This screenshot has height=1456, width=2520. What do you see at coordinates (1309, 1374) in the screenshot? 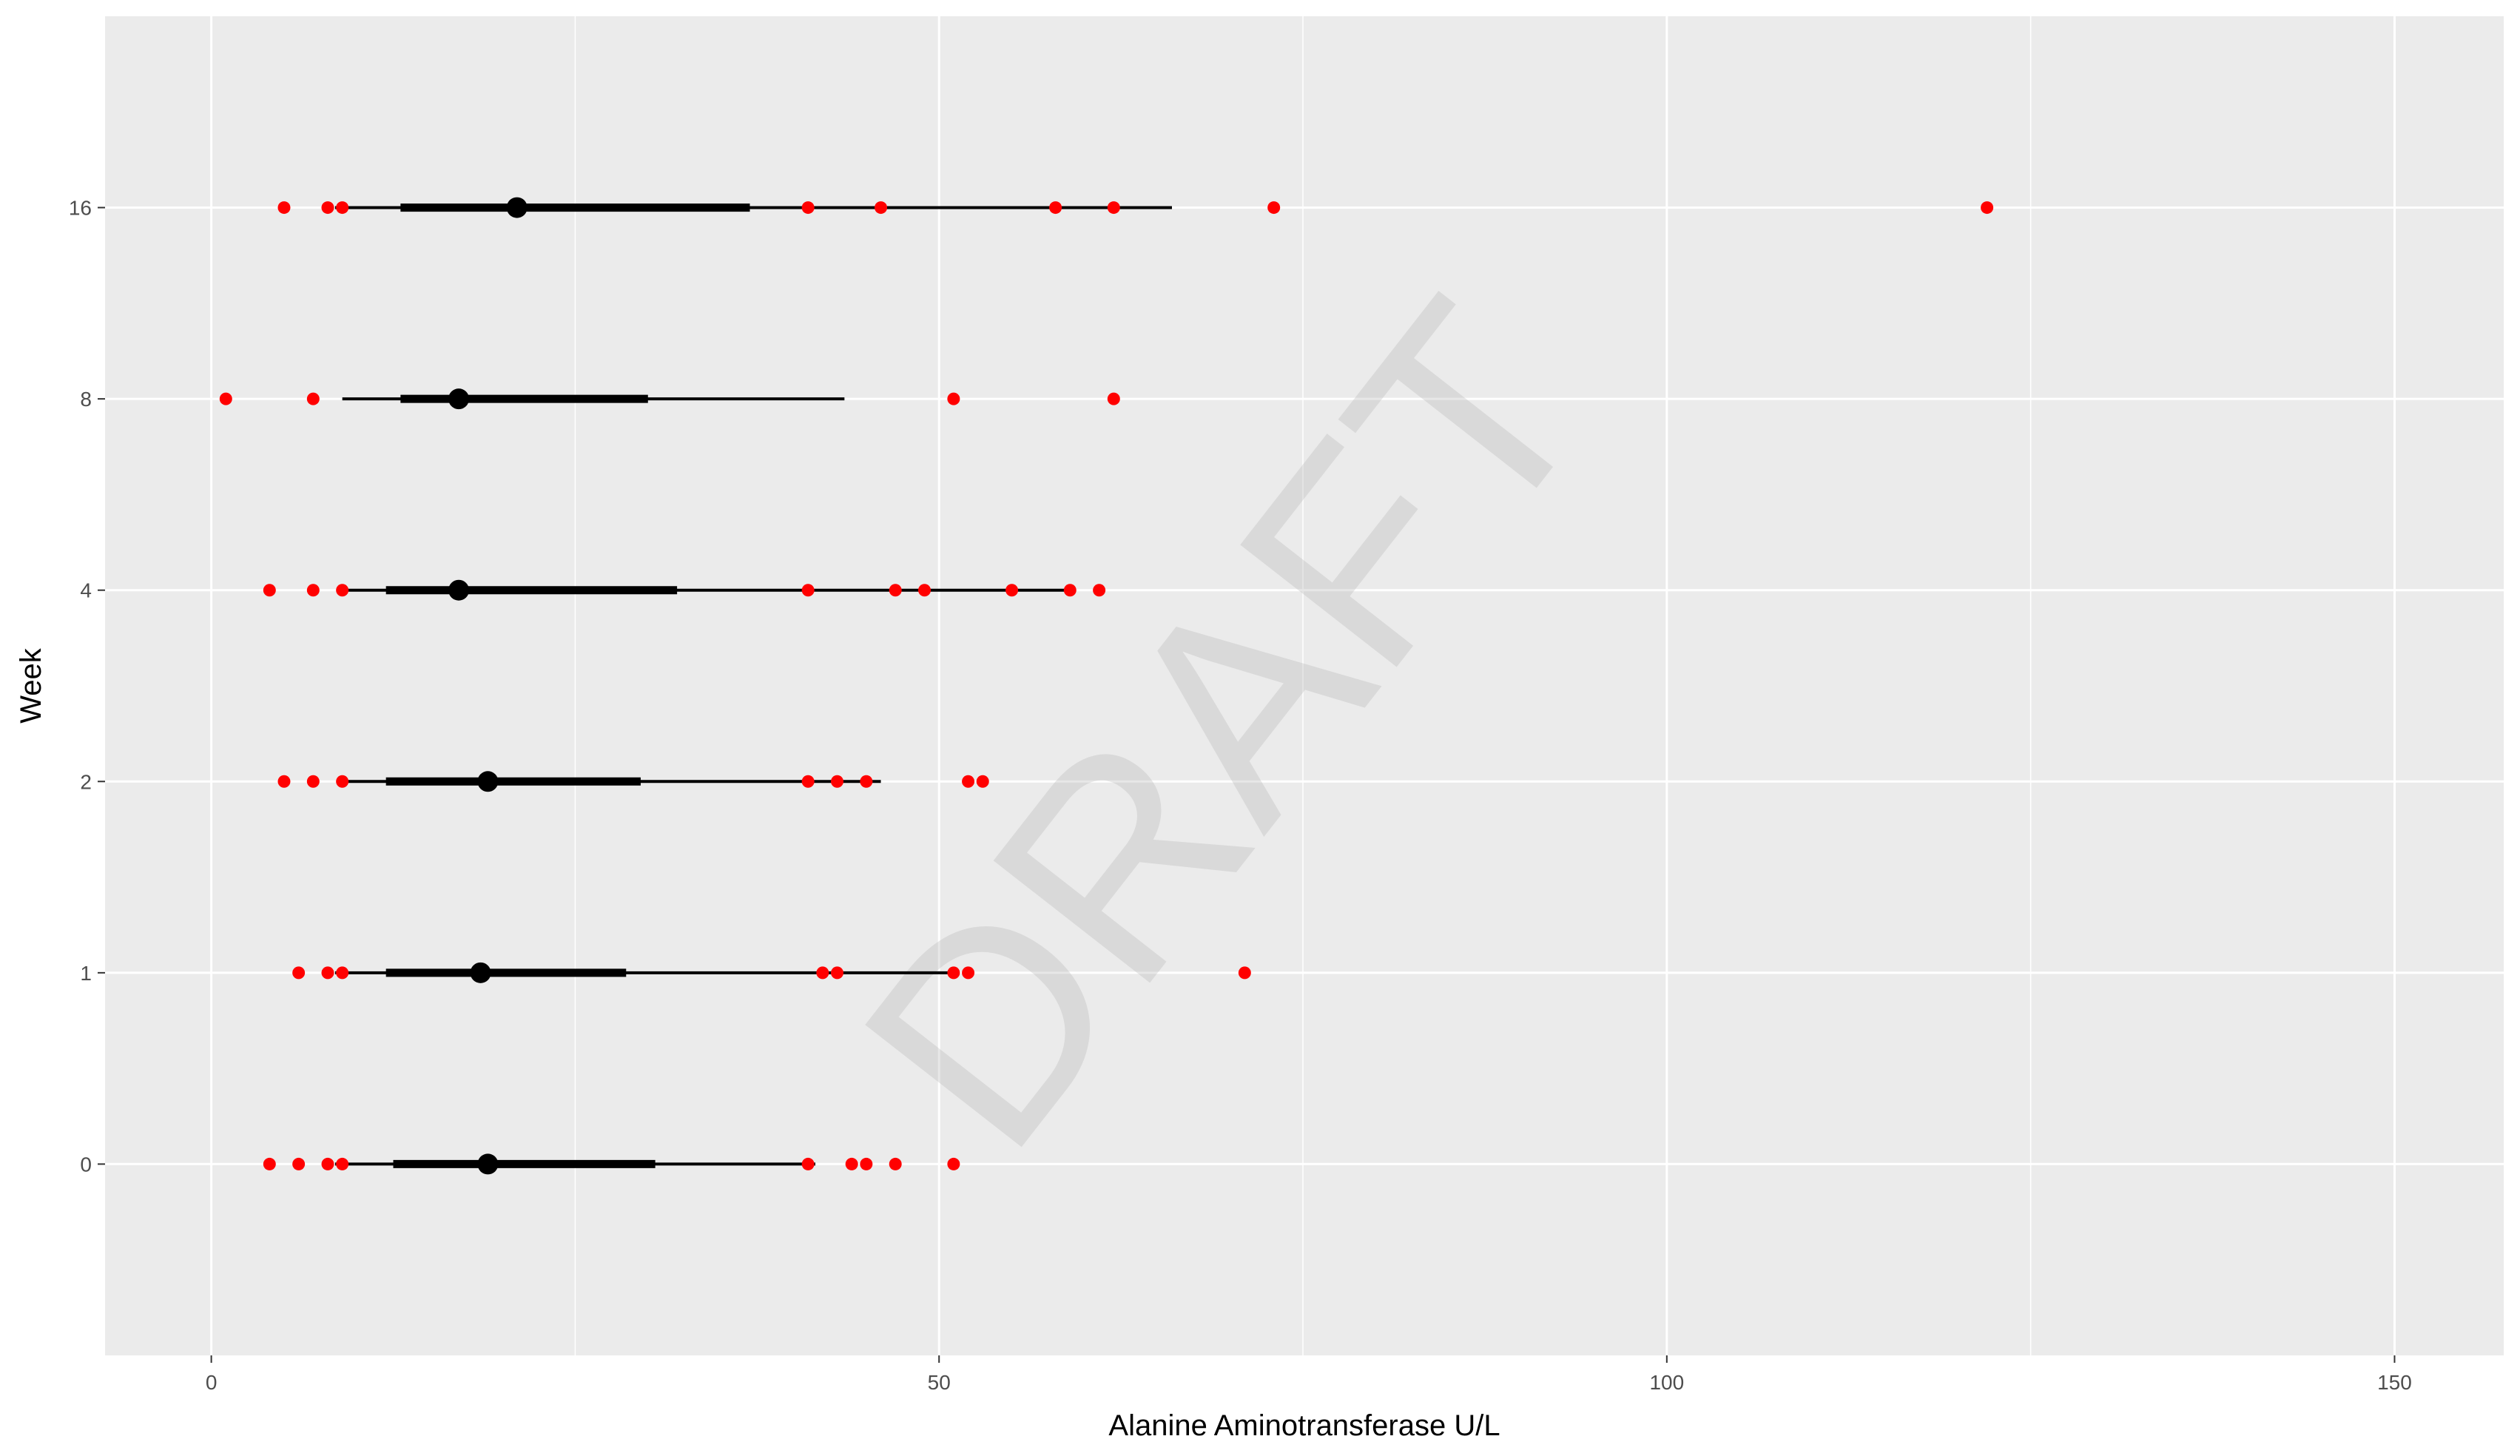
I see `x-axis-ticks: 0 50 100 150` at bounding box center [1309, 1374].